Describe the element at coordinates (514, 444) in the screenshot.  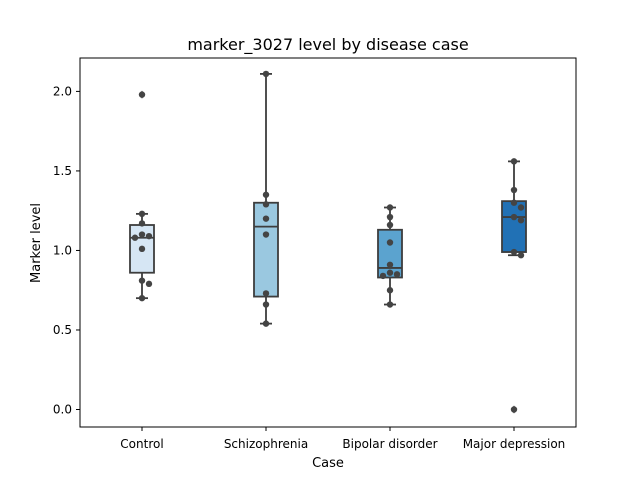
I see `x-tick-label: Major depression` at that location.